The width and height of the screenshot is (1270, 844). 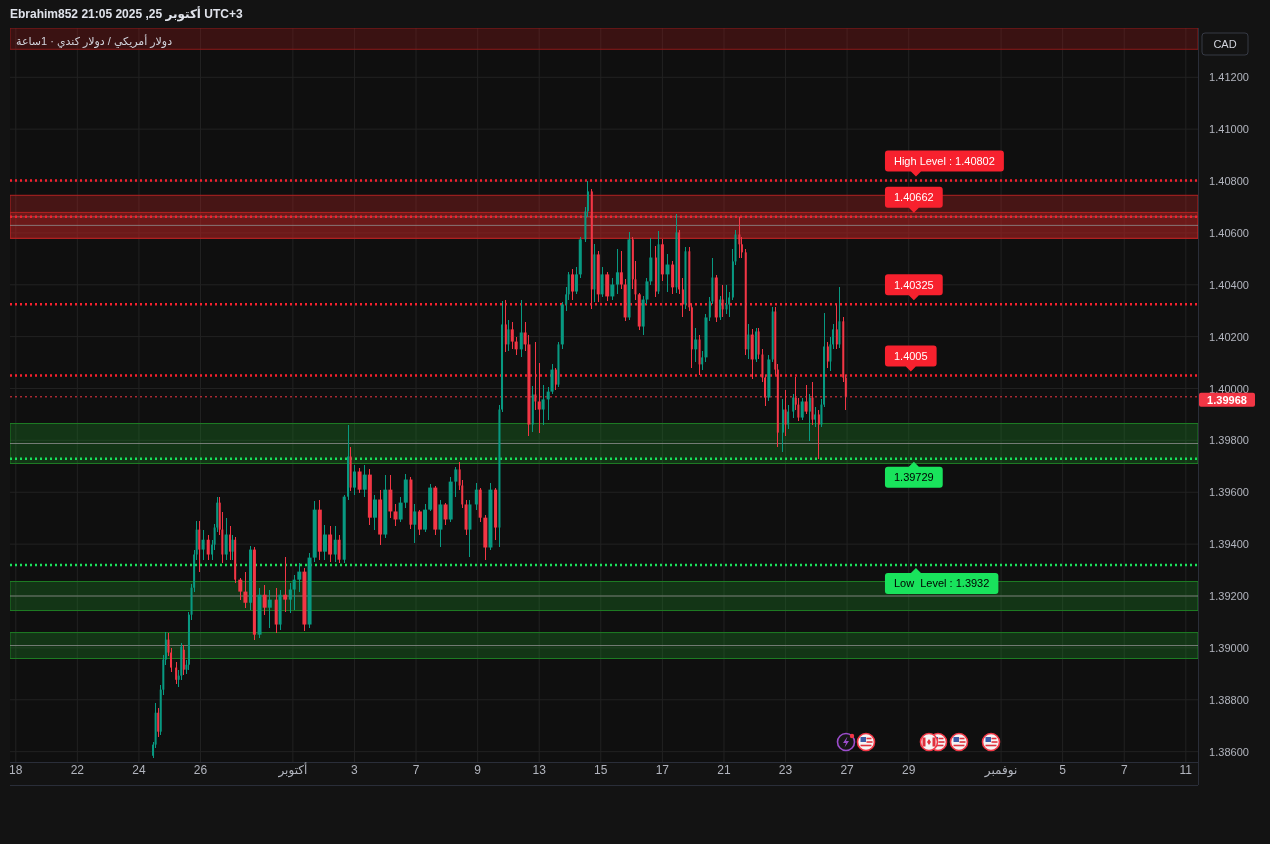 What do you see at coordinates (126, 14) in the screenshot?
I see `chart-subtitle: Ebrahim852 أكتوبر 25, 2025 21:05 UTC+3` at bounding box center [126, 14].